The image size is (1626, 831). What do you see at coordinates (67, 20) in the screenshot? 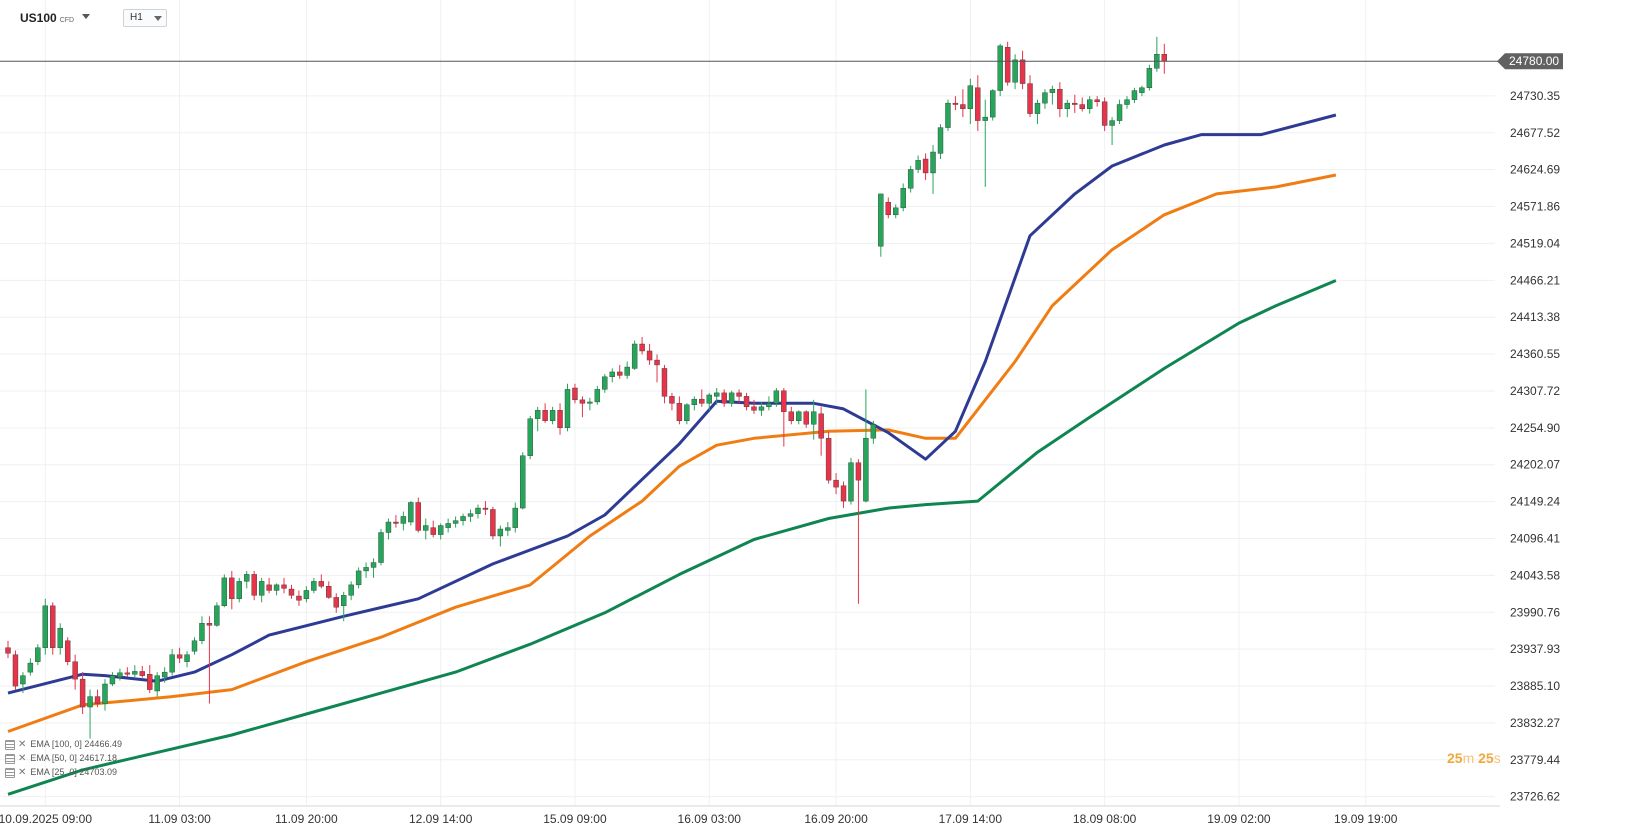
I see `symbol-type: CFD` at bounding box center [67, 20].